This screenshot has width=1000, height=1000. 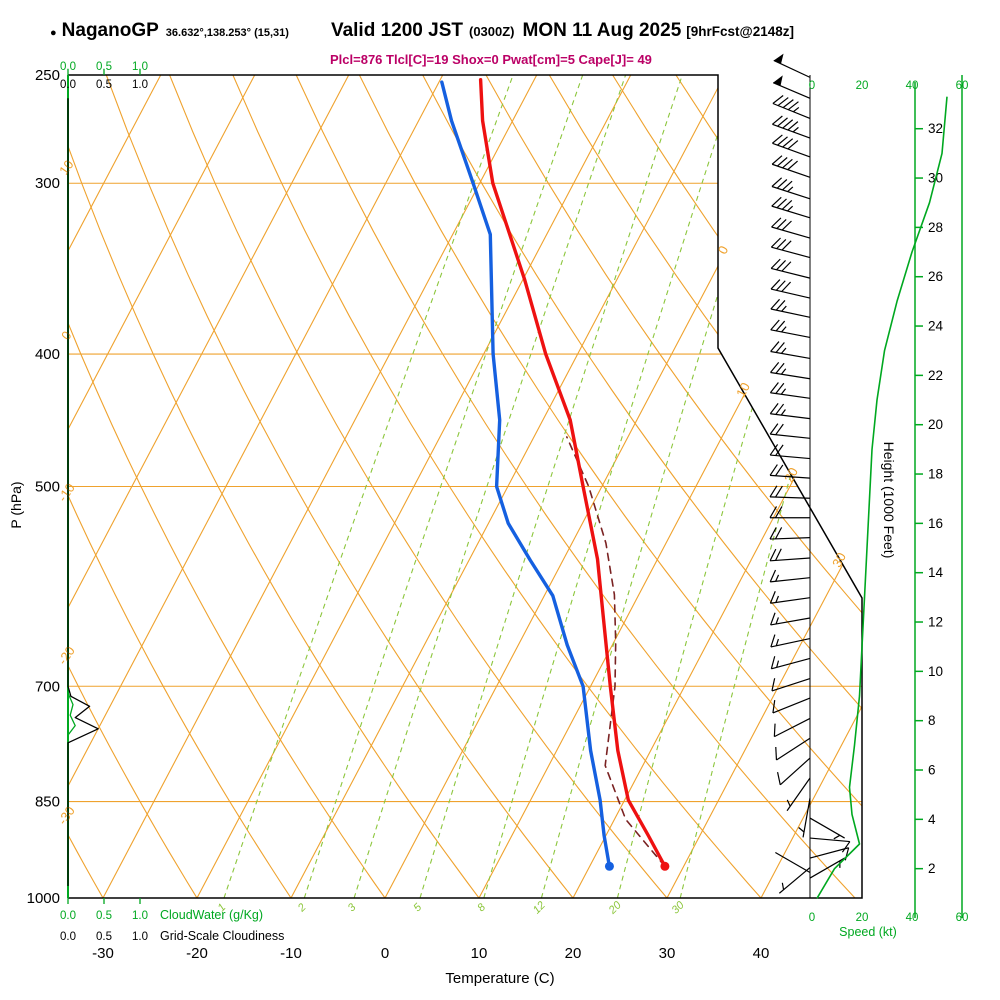 I want to click on svg-text: 500, so click(x=47, y=487).